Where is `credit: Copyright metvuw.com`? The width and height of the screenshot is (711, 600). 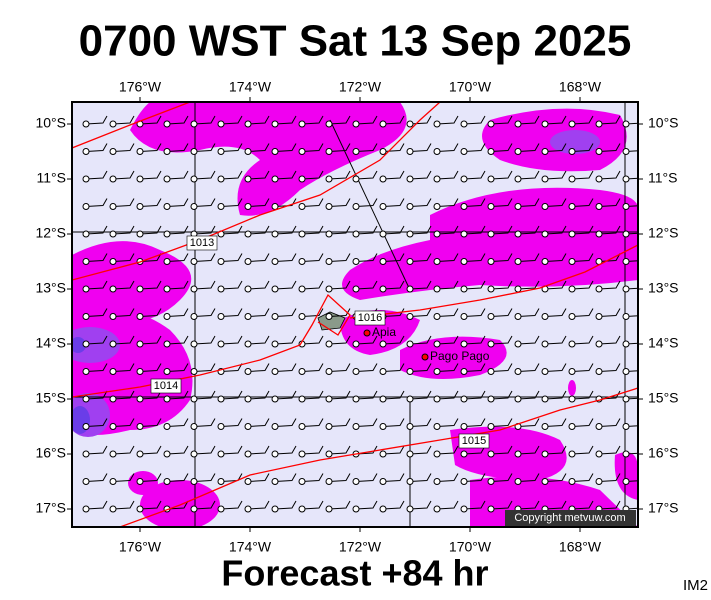
credit: Copyright metvuw.com is located at coordinates (569, 518).